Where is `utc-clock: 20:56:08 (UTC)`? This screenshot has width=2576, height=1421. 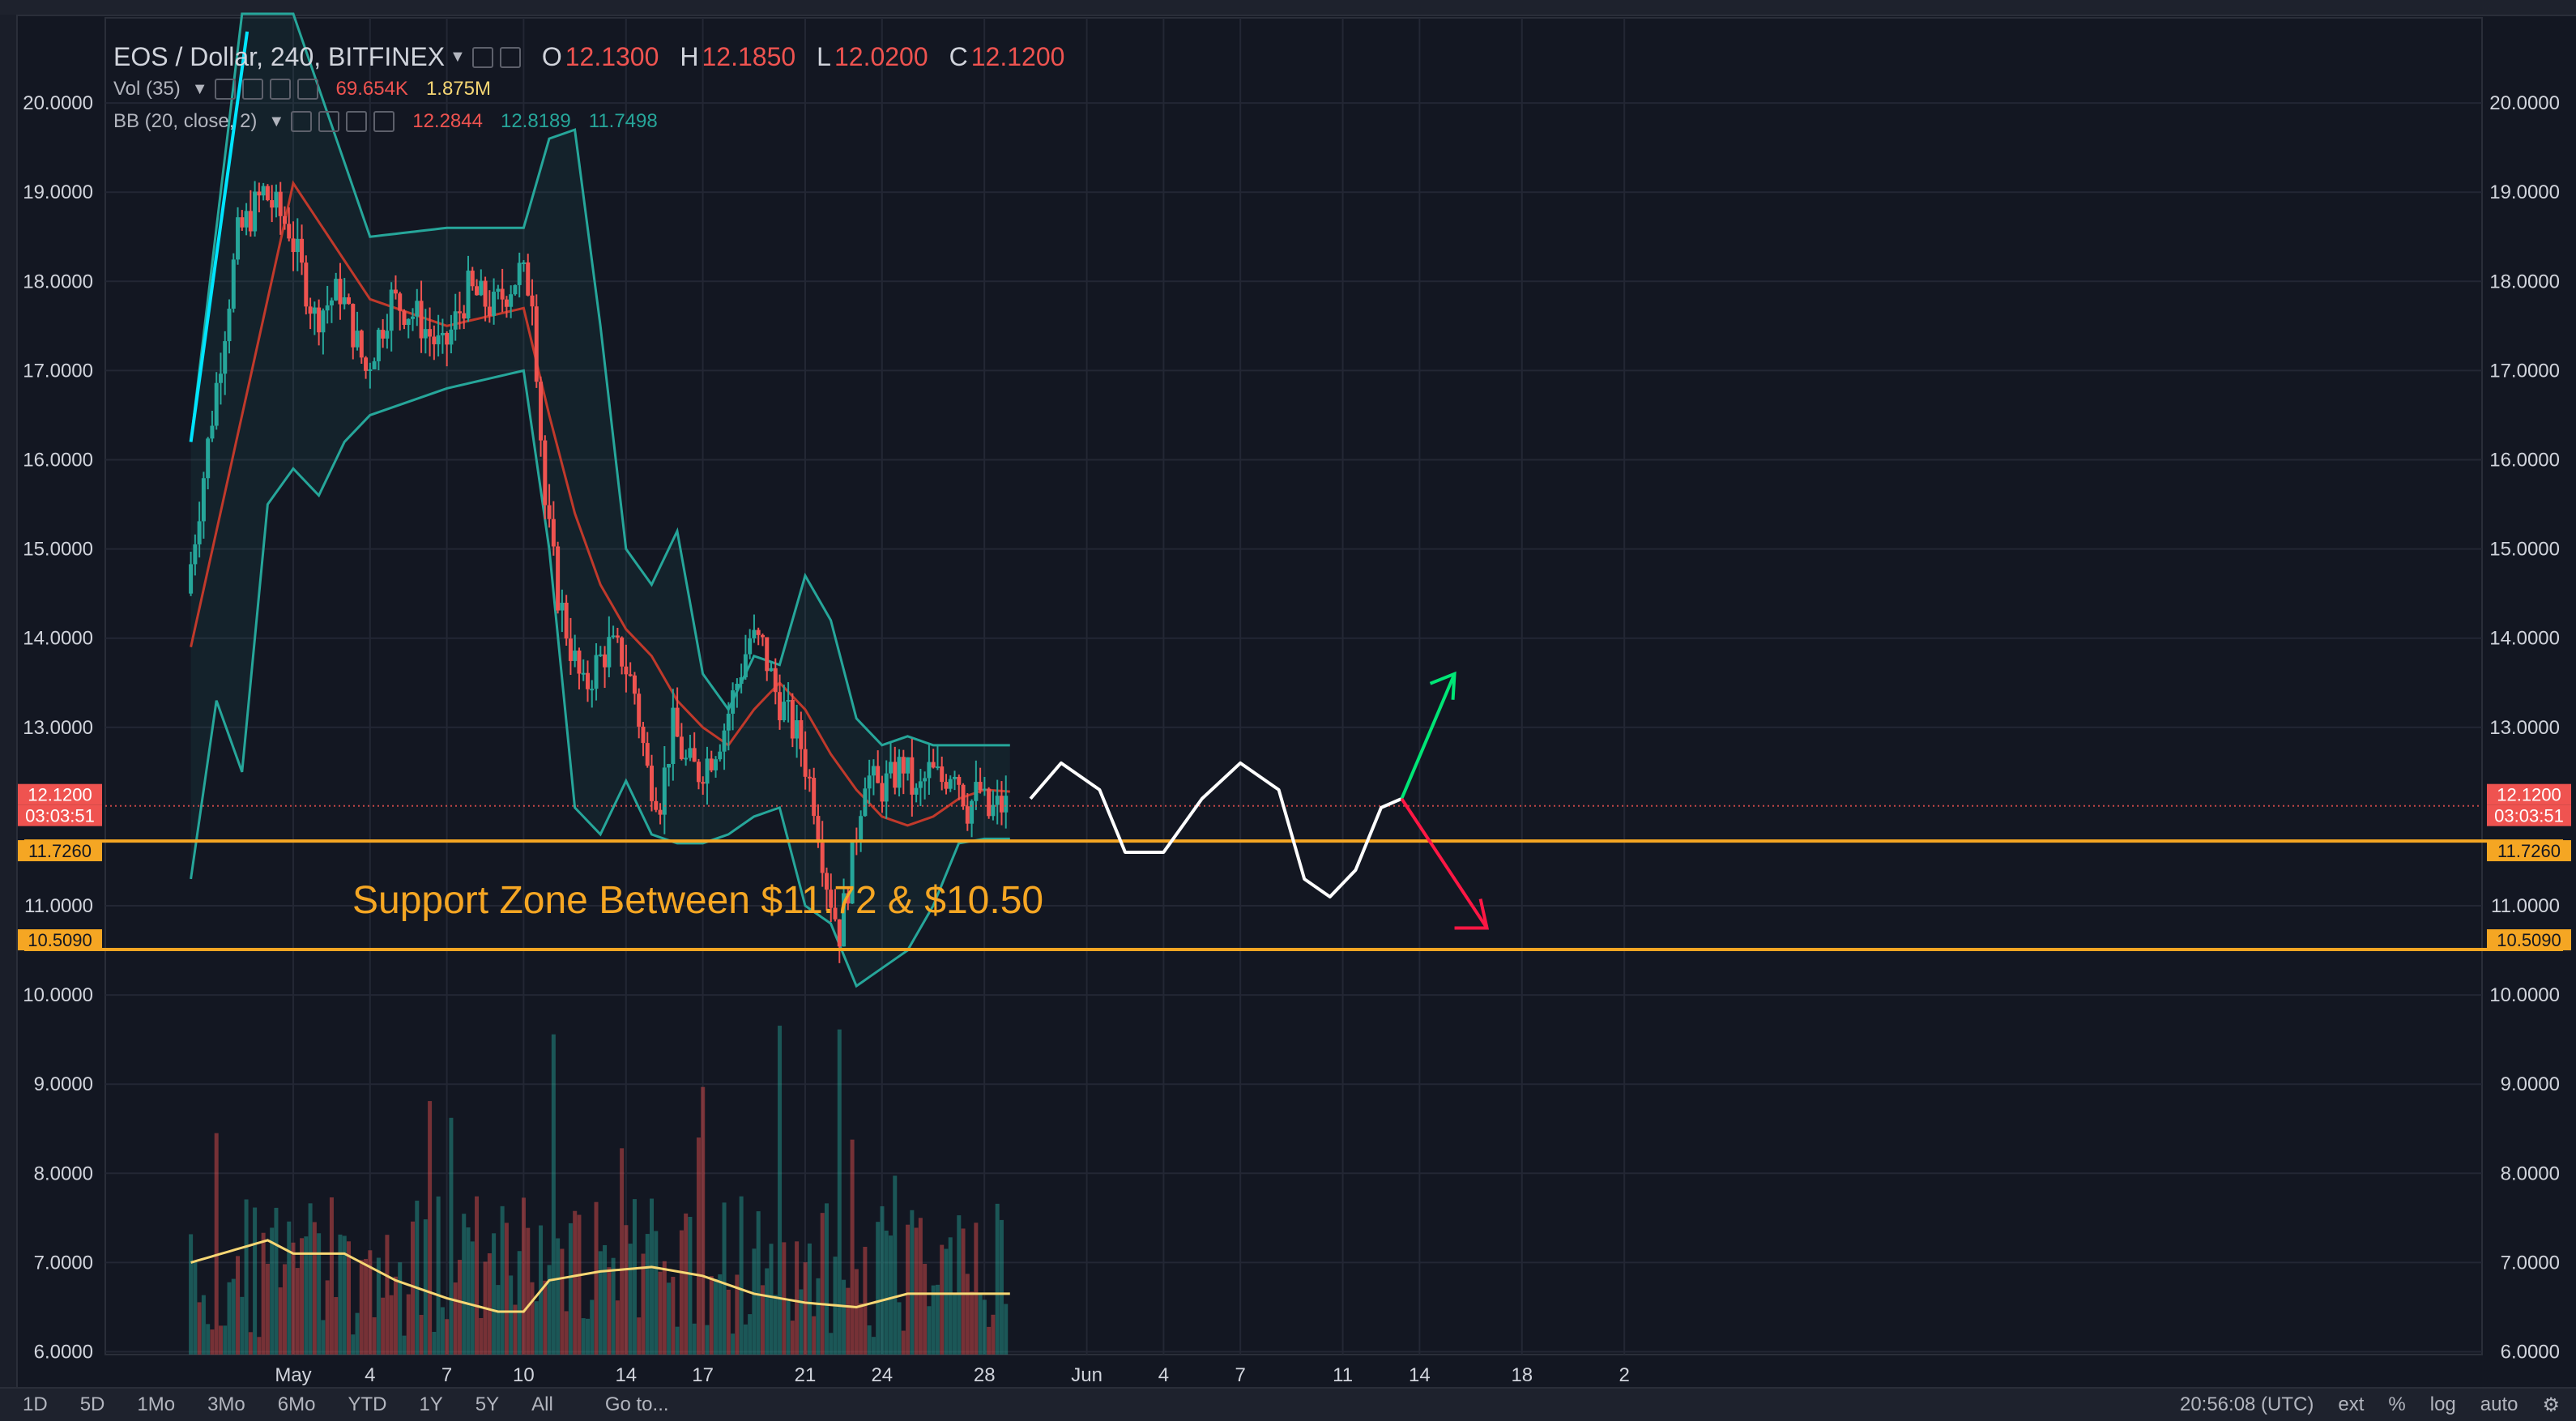
utc-clock: 20:56:08 (UTC) is located at coordinates (2246, 1404).